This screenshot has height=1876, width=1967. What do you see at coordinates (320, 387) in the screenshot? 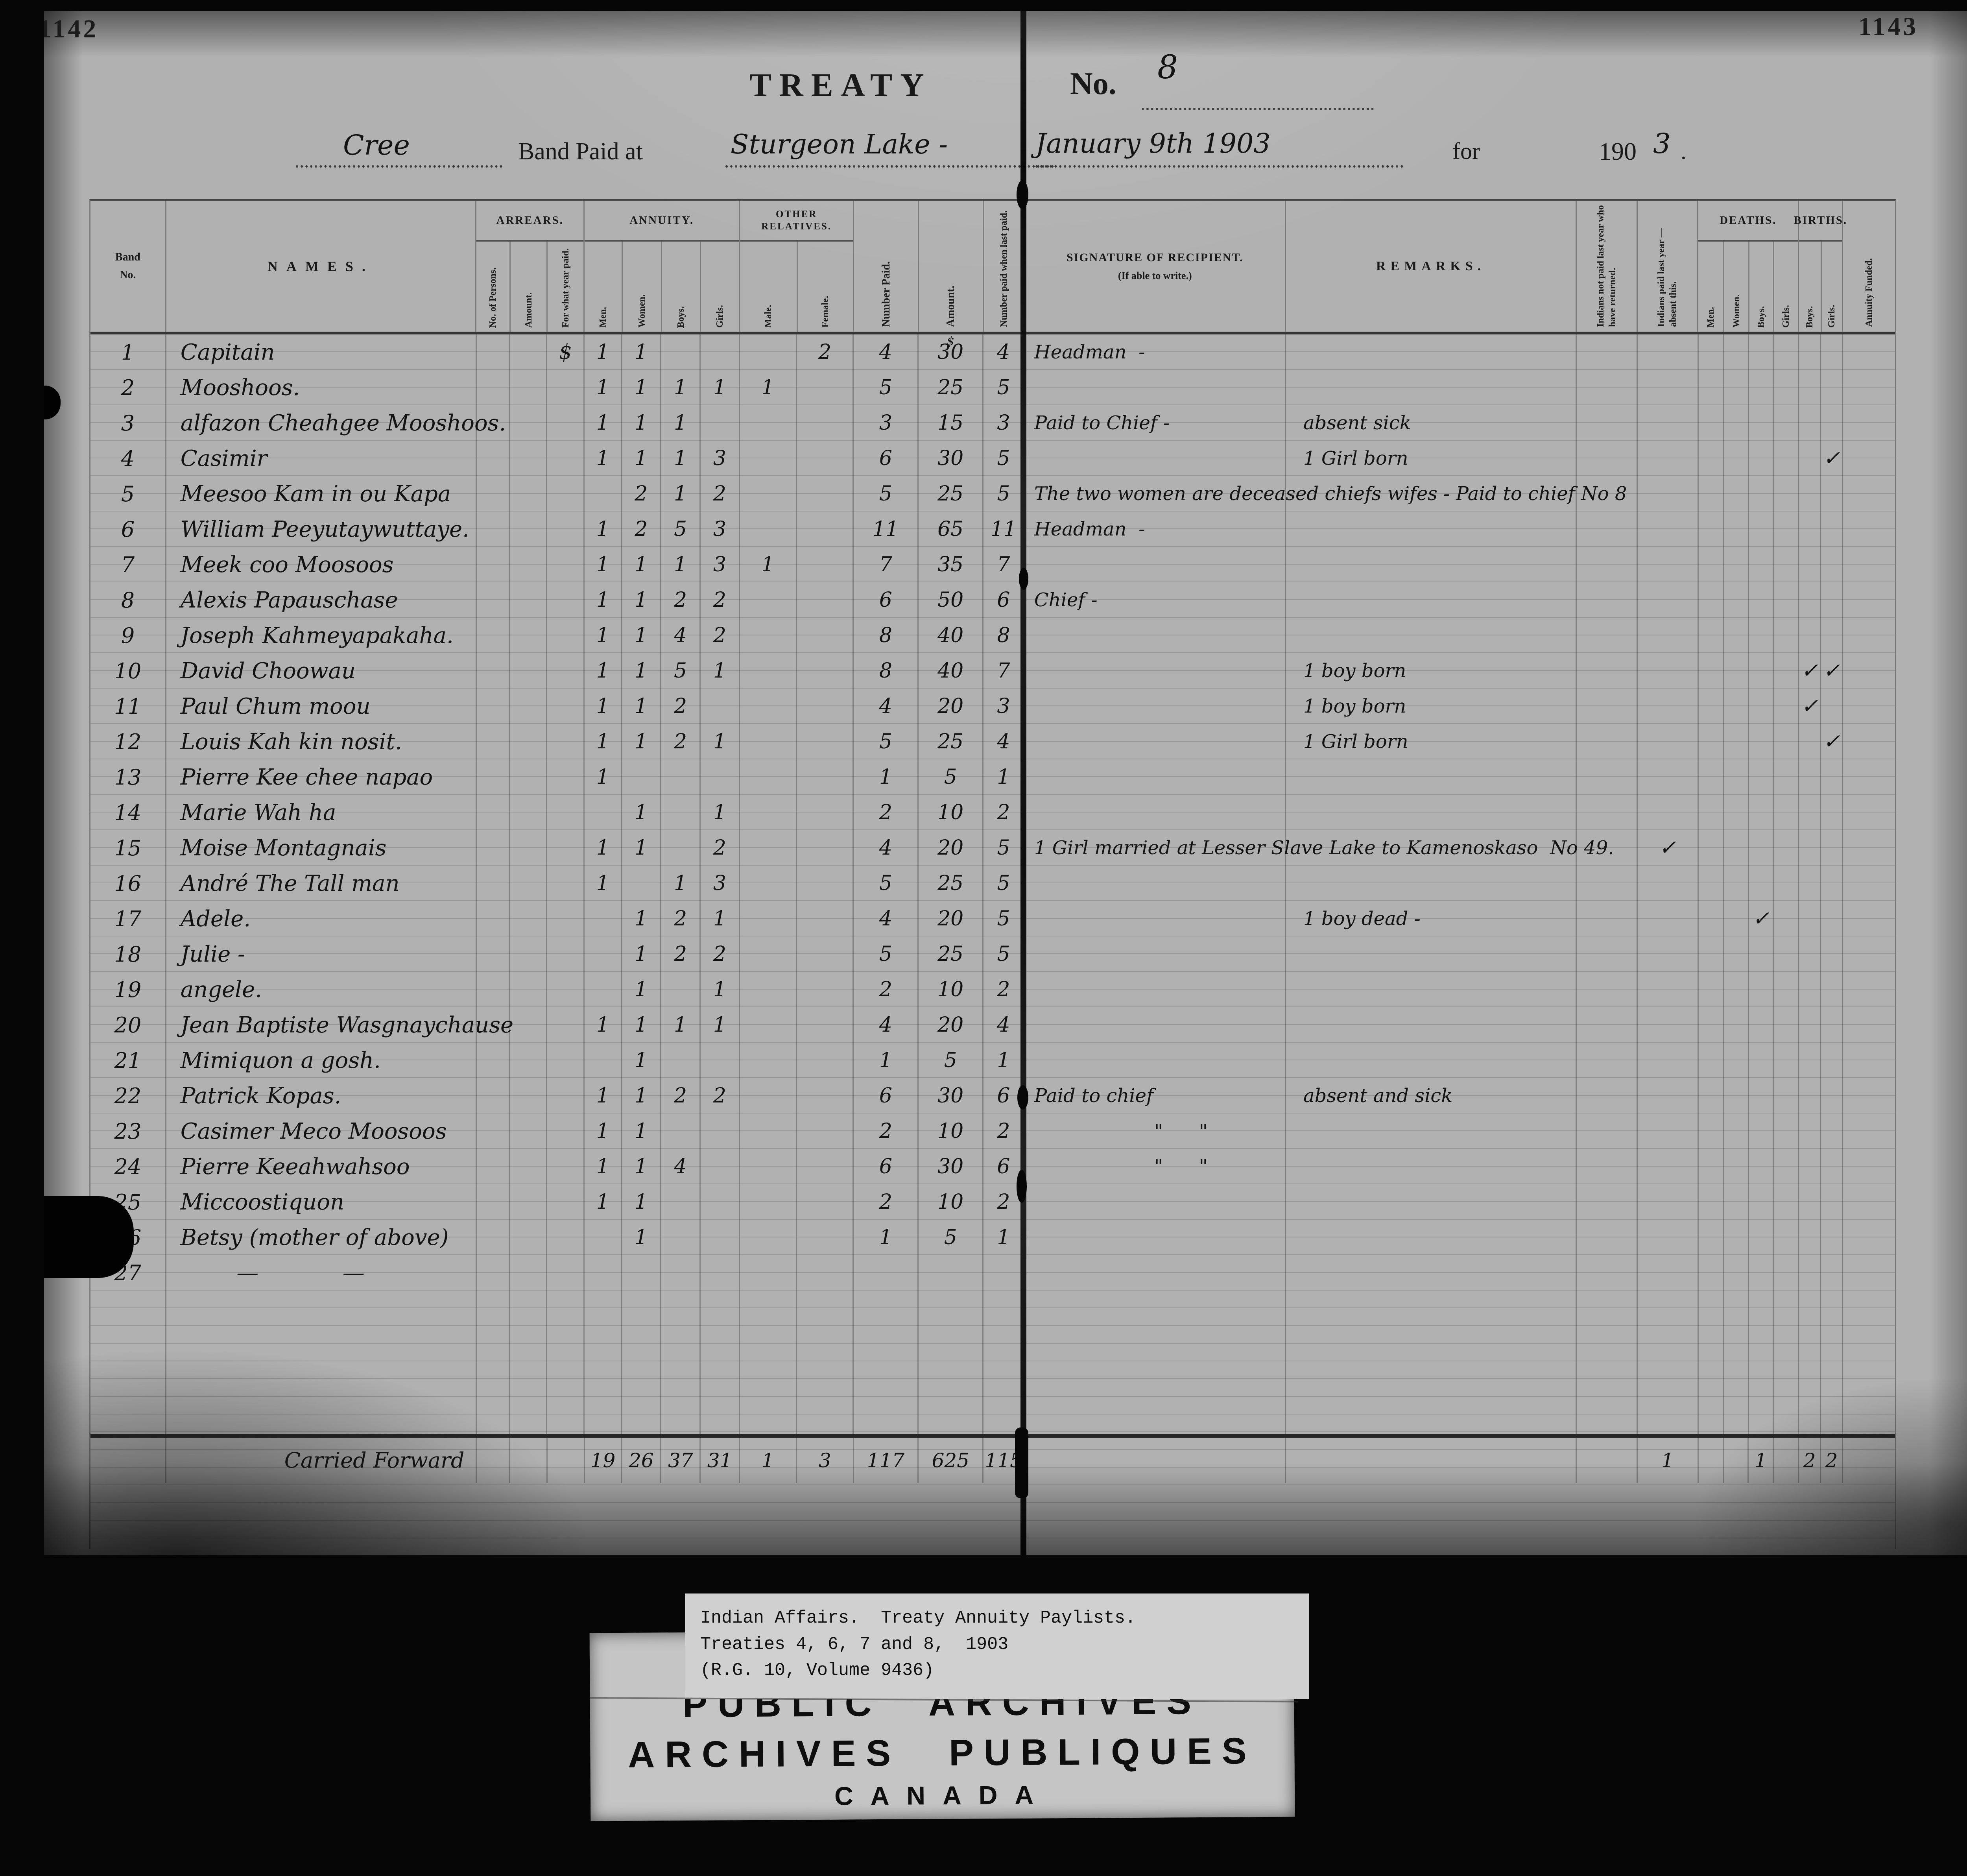
I see `name-cell: Mooshoos.` at bounding box center [320, 387].